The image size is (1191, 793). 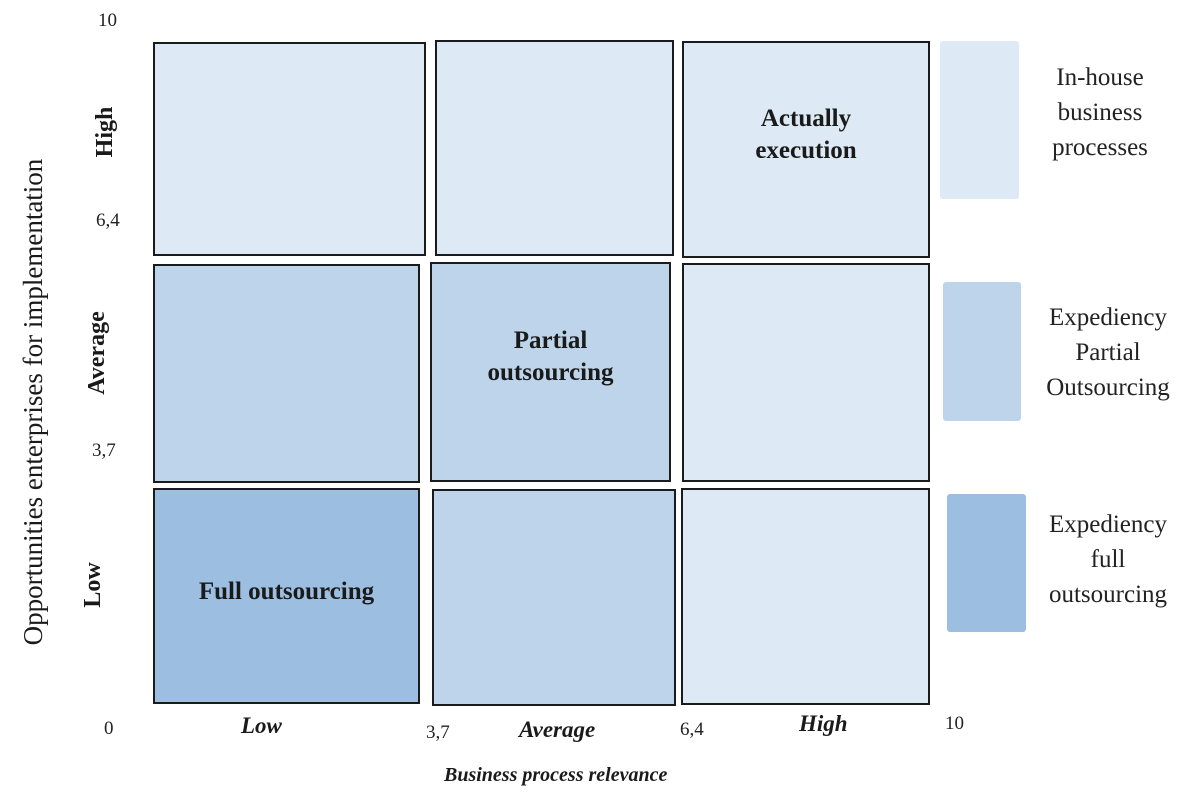 I want to click on legend-swatch-in-house, so click(x=979, y=120).